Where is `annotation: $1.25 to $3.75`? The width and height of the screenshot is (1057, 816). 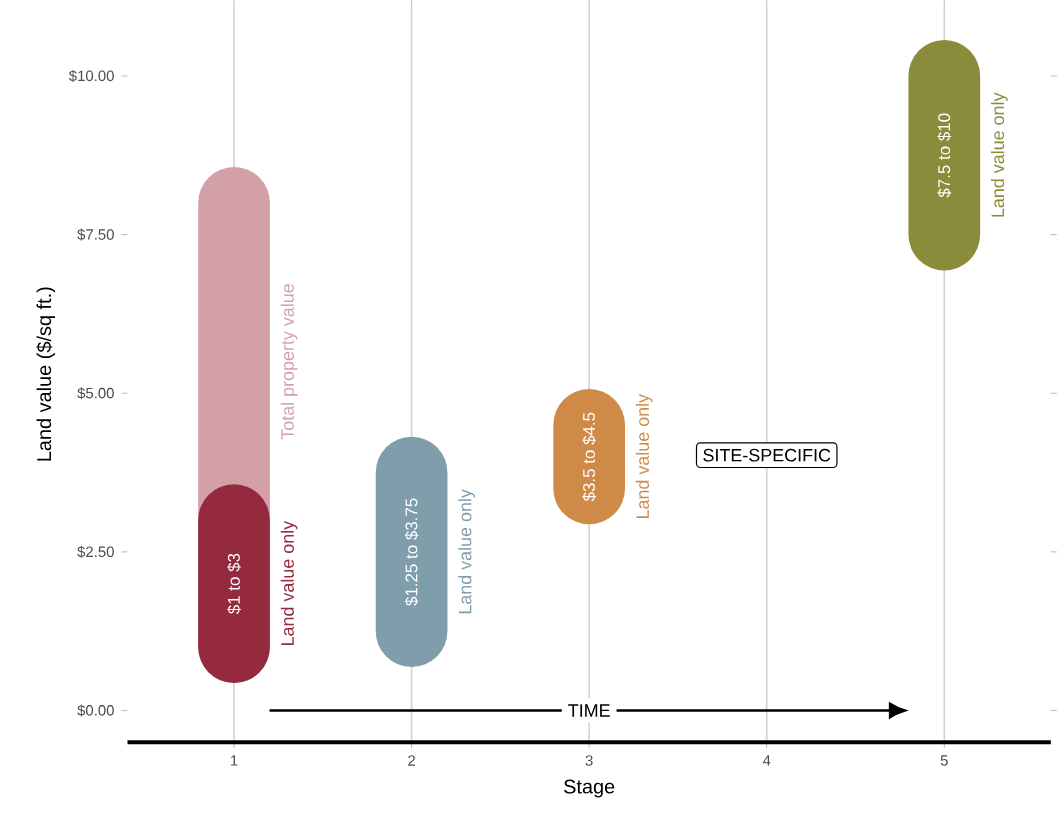 annotation: $1.25 to $3.75 is located at coordinates (411, 552).